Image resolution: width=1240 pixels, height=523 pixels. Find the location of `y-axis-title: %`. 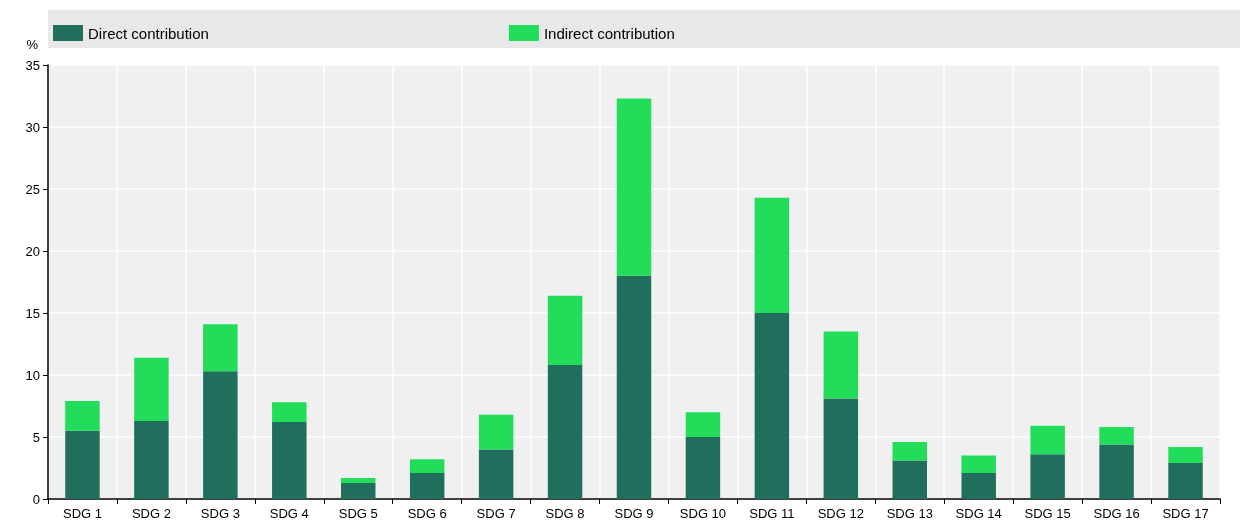

y-axis-title: % is located at coordinates (32, 44).